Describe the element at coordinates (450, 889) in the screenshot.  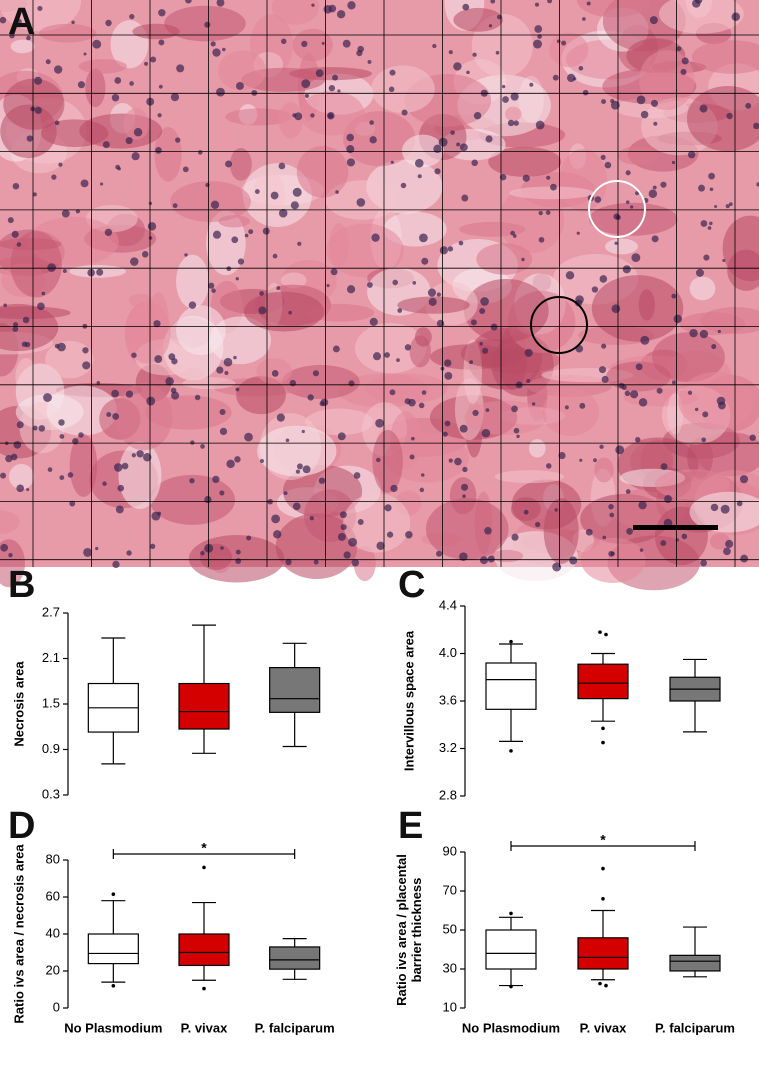
I see `y-tick-label: 70` at that location.